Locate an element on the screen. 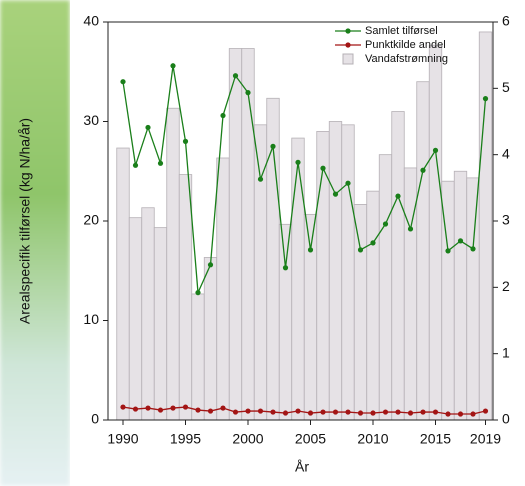  y-axis-label: Arealspecifik tilførsel (kg N/ha/år) is located at coordinates (25, 221).